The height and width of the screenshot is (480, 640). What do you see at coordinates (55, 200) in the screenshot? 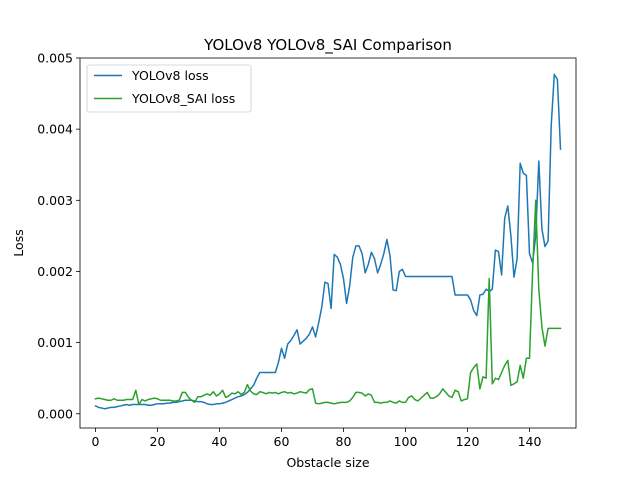
I see `y-tick-label: 0.003` at bounding box center [55, 200].